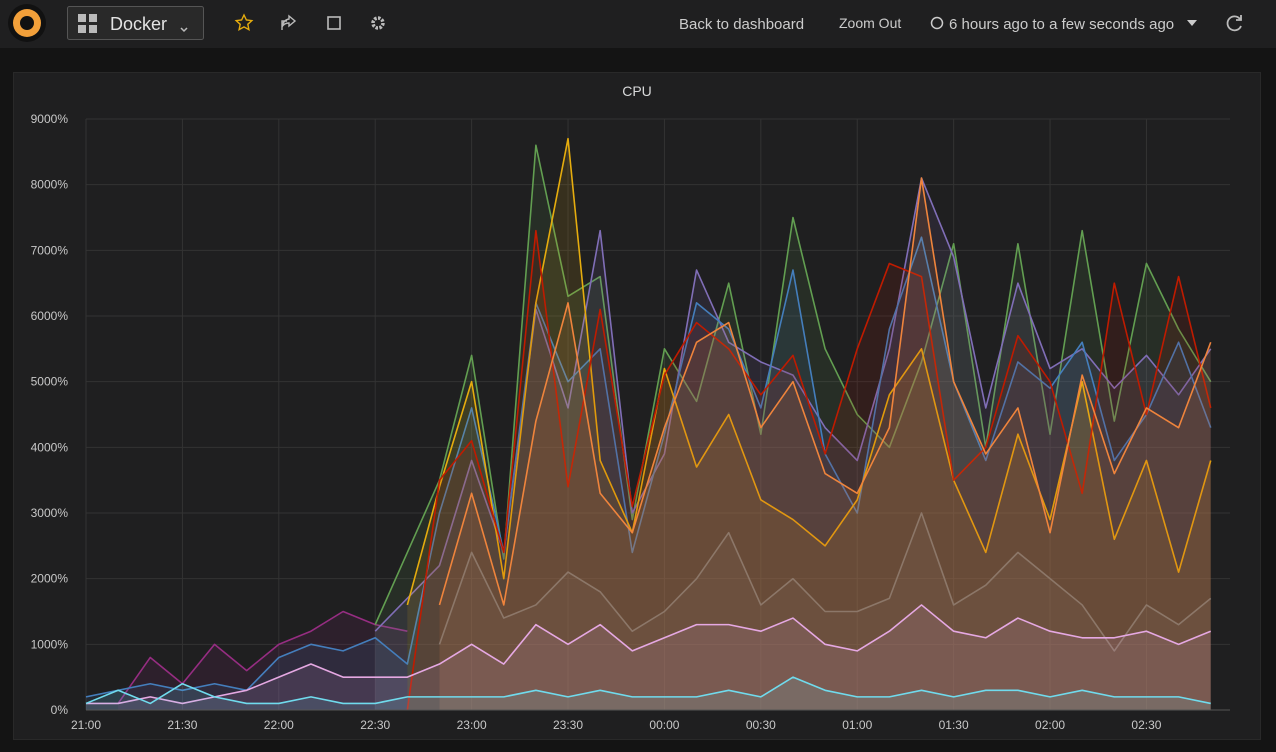 Image resolution: width=1276 pixels, height=752 pixels. I want to click on caret, so click(184, 30).